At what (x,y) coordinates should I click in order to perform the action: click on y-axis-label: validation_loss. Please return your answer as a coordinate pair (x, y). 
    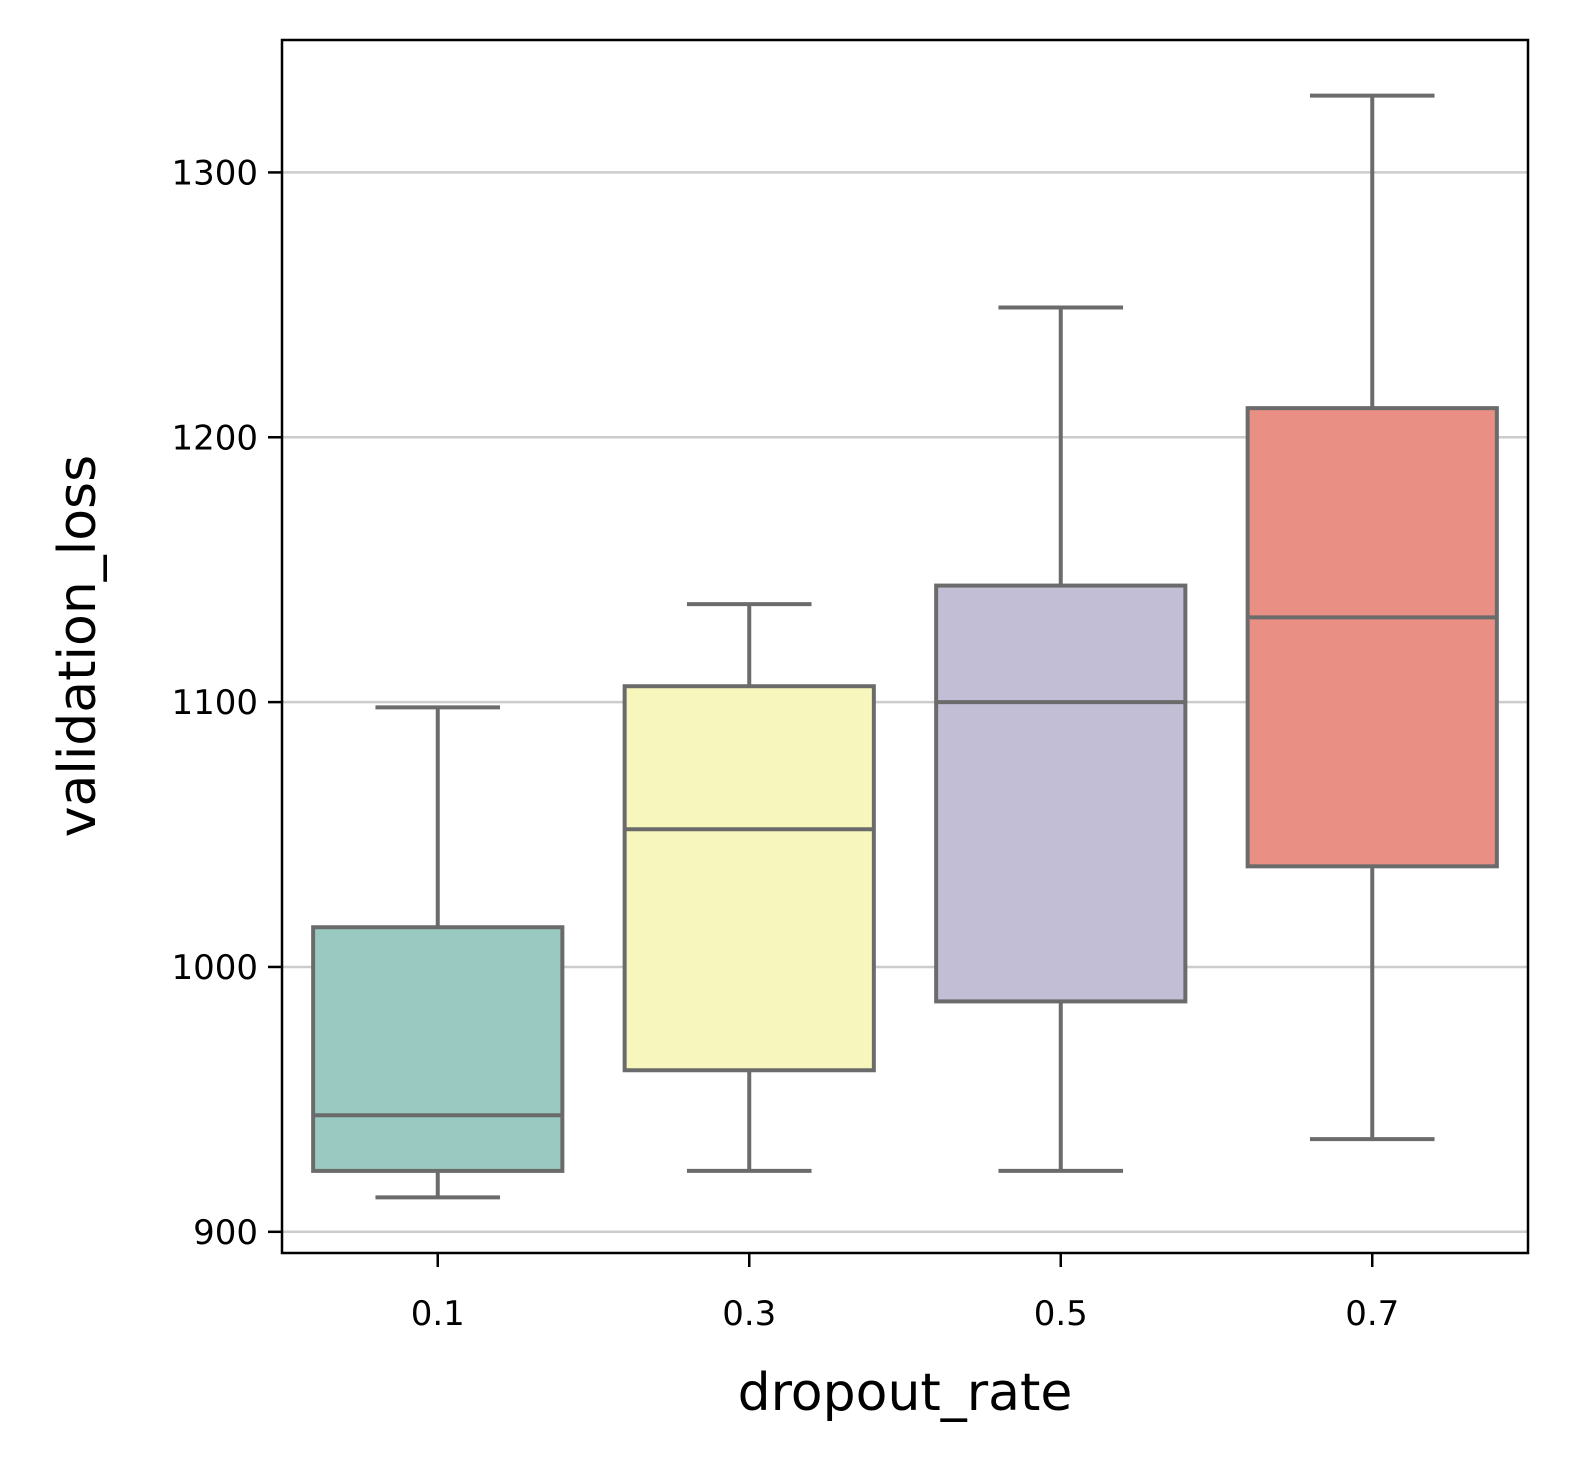
    Looking at the image, I should click on (78, 646).